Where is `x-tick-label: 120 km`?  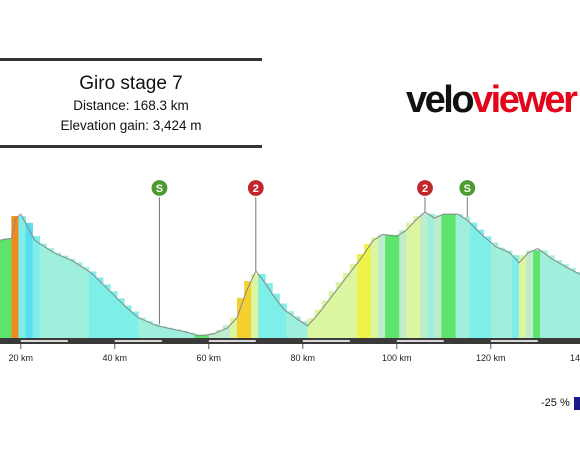
x-tick-label: 120 km is located at coordinates (491, 358).